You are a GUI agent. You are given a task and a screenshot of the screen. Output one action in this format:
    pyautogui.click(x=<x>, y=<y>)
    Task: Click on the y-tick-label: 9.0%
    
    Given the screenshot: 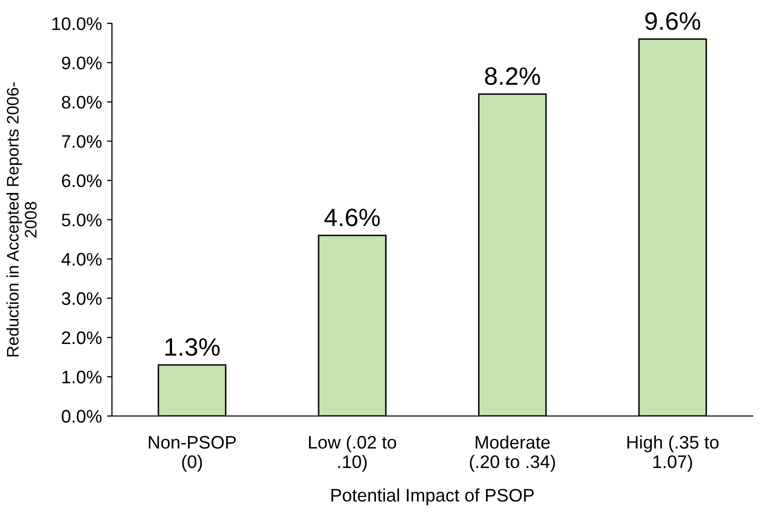 What is the action you would take?
    pyautogui.click(x=82, y=63)
    